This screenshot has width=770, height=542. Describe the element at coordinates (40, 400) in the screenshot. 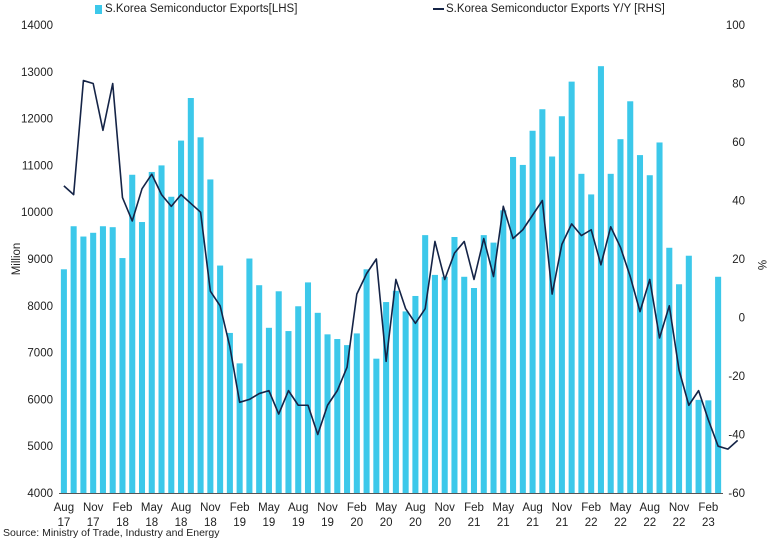

I see `y-left-tick-label: 6000` at that location.